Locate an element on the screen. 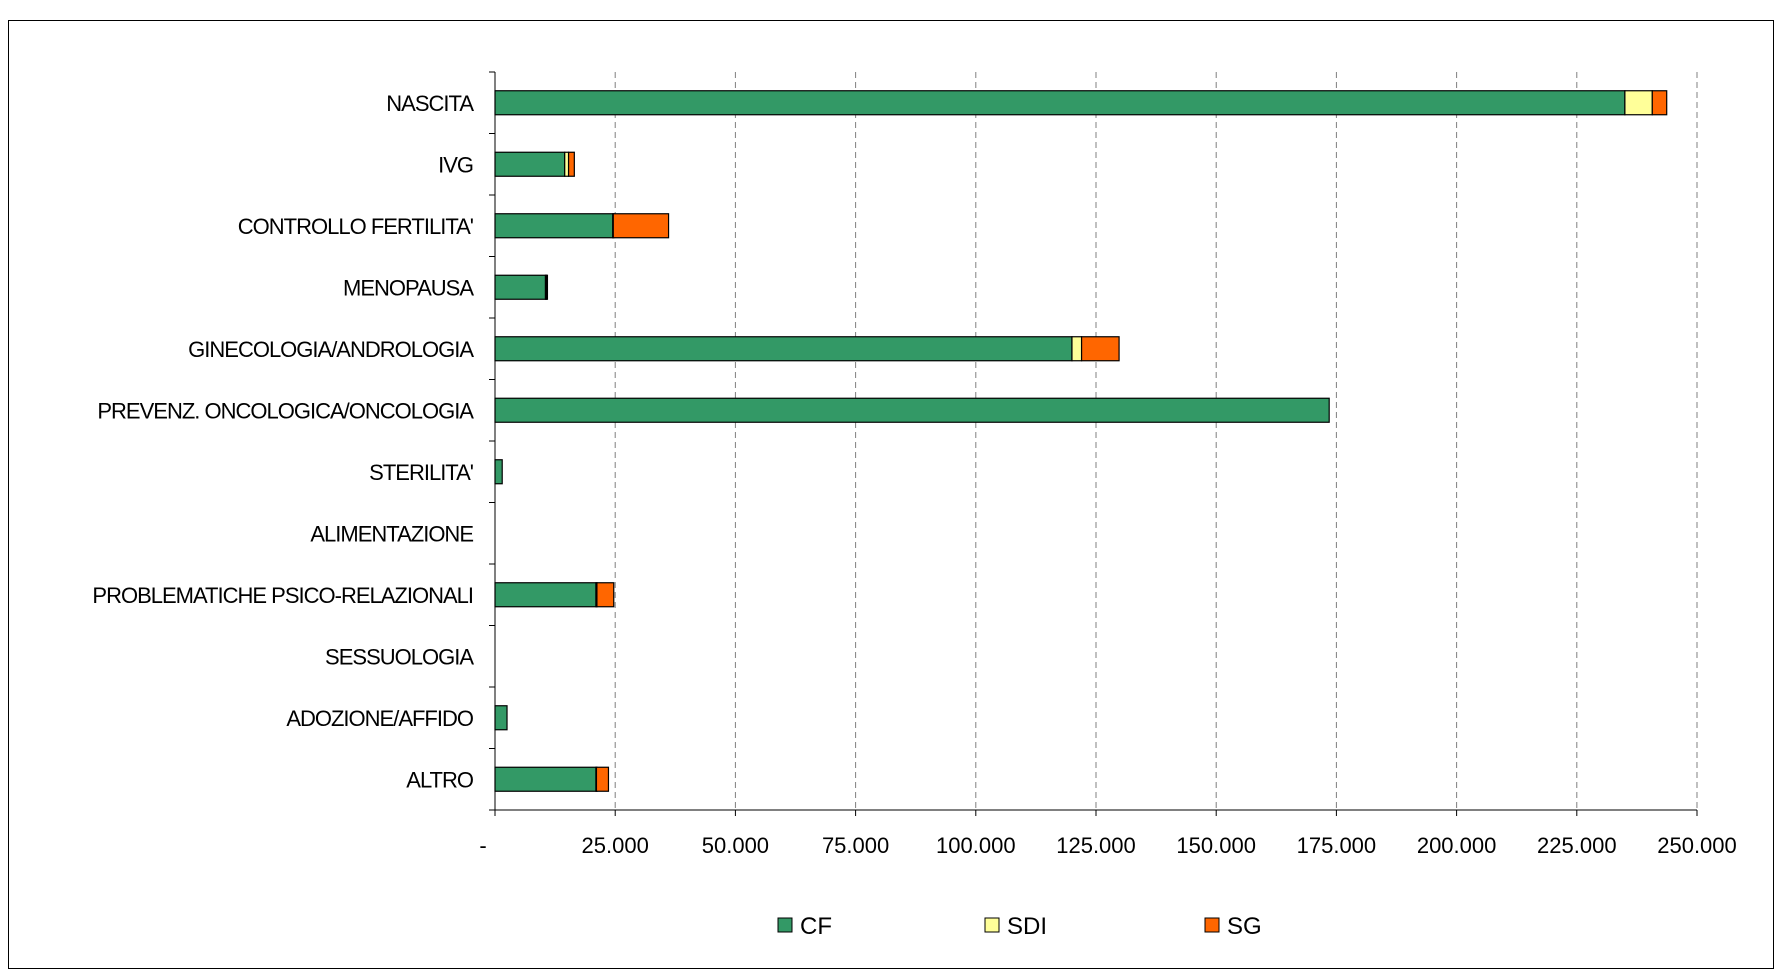  x-tick-label: 225.000 is located at coordinates (1577, 845).